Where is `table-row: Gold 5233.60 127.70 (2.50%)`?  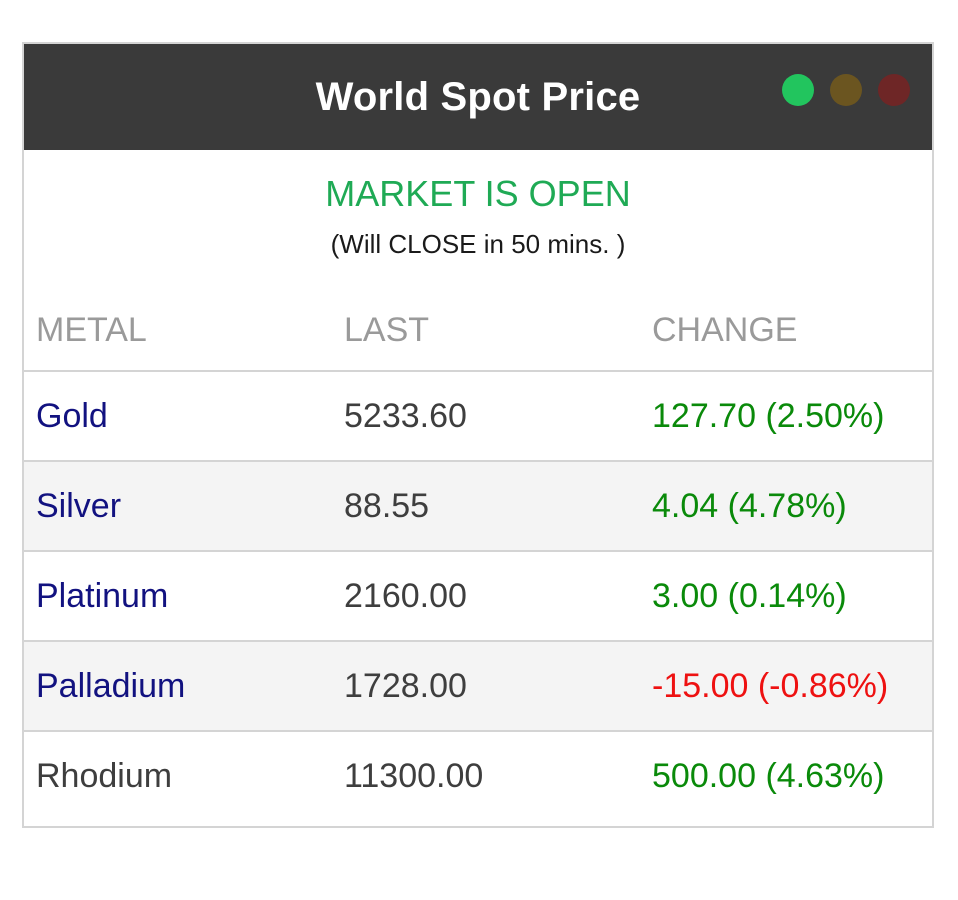 table-row: Gold 5233.60 127.70 (2.50%) is located at coordinates (478, 416).